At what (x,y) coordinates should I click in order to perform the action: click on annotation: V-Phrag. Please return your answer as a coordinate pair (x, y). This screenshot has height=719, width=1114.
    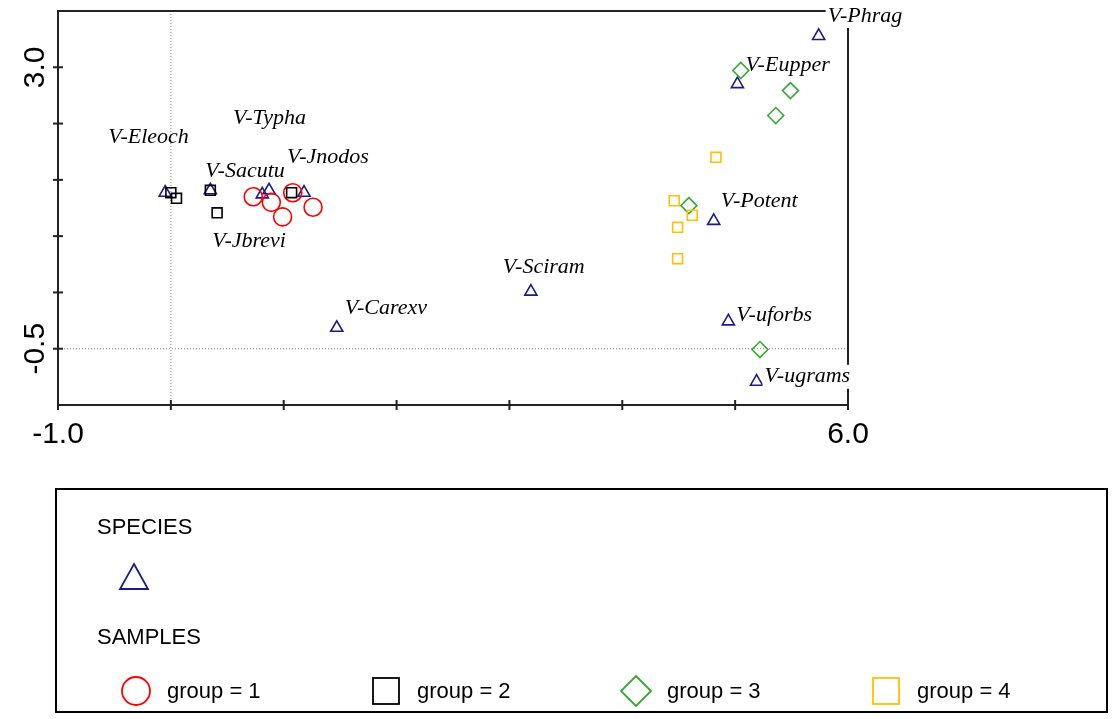
    Looking at the image, I should click on (865, 14).